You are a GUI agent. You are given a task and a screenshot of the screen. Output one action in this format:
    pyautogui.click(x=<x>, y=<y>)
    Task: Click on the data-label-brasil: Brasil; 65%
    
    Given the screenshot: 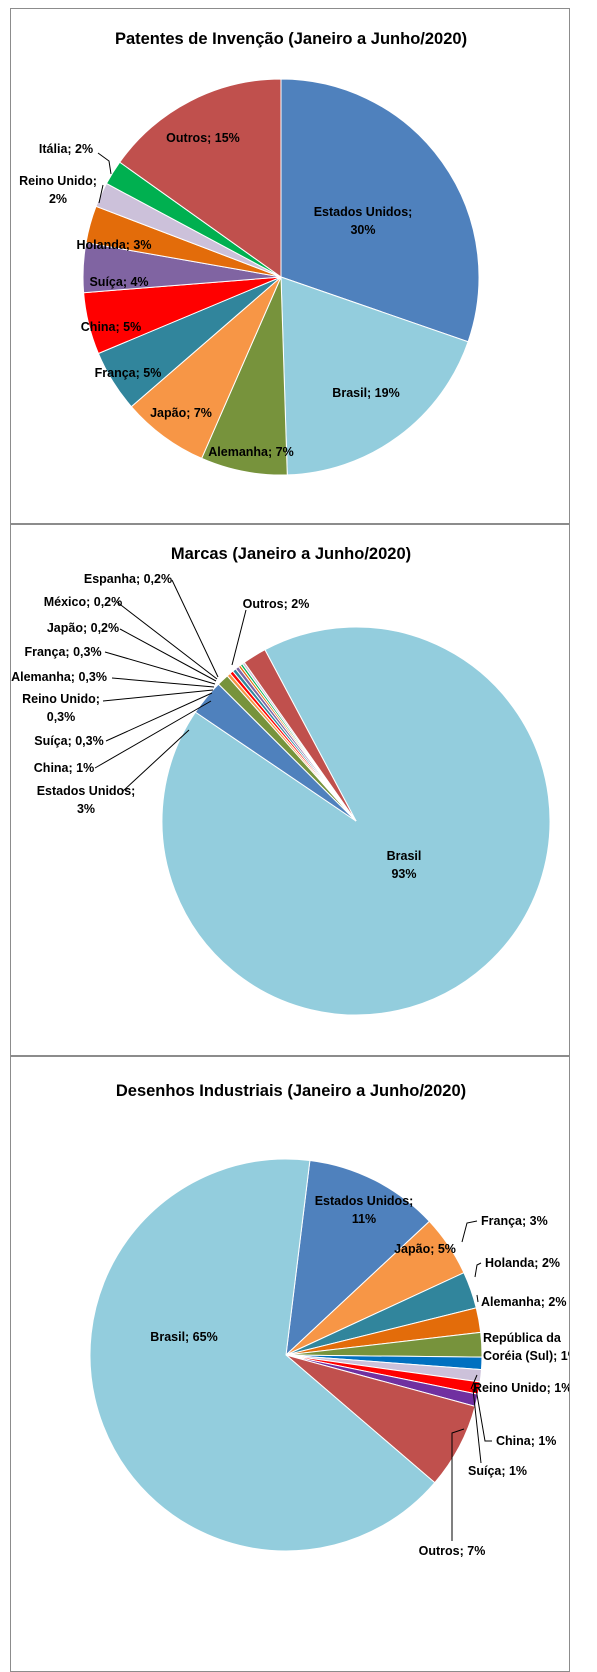 What is the action you would take?
    pyautogui.click(x=183, y=1337)
    